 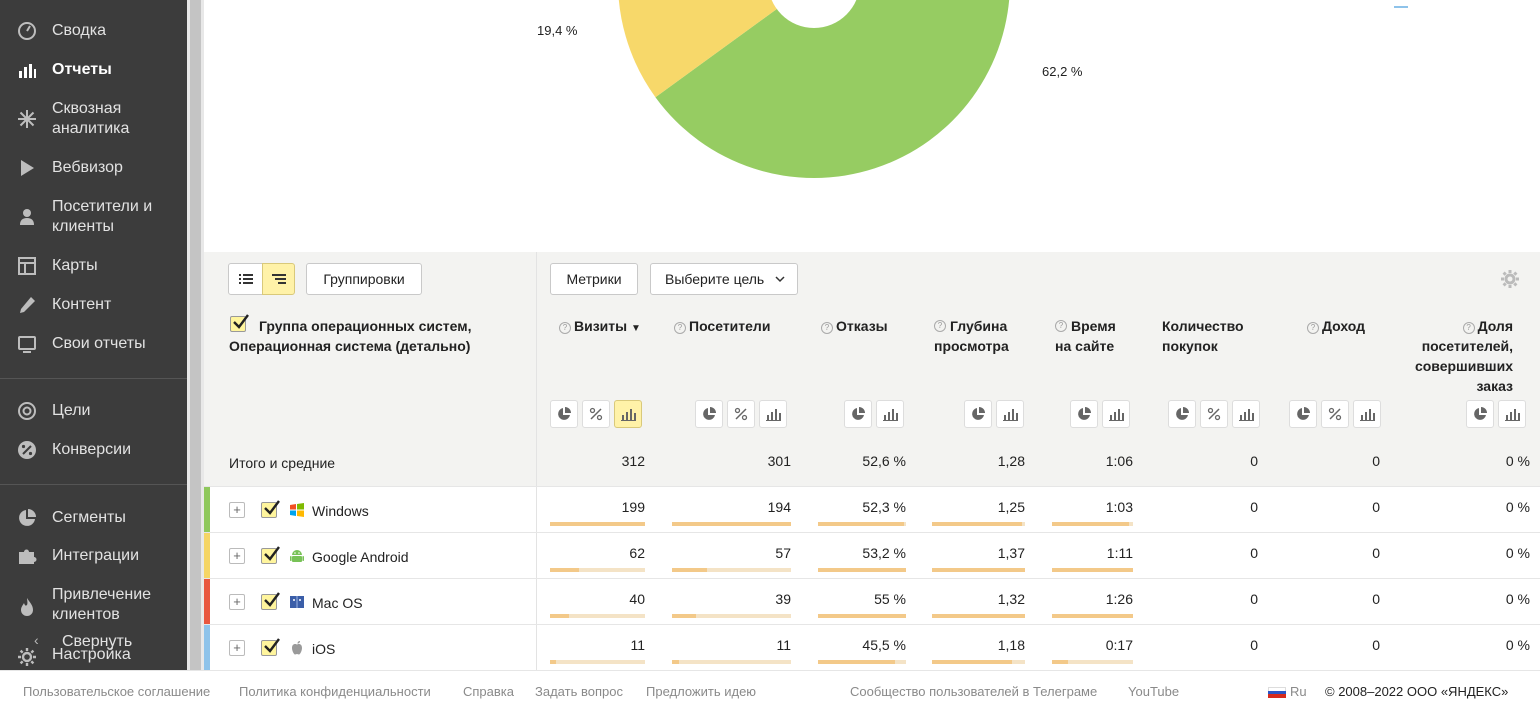 What do you see at coordinates (579, 691) in the screenshot?
I see `footer-link-ask: Задать вопрос` at bounding box center [579, 691].